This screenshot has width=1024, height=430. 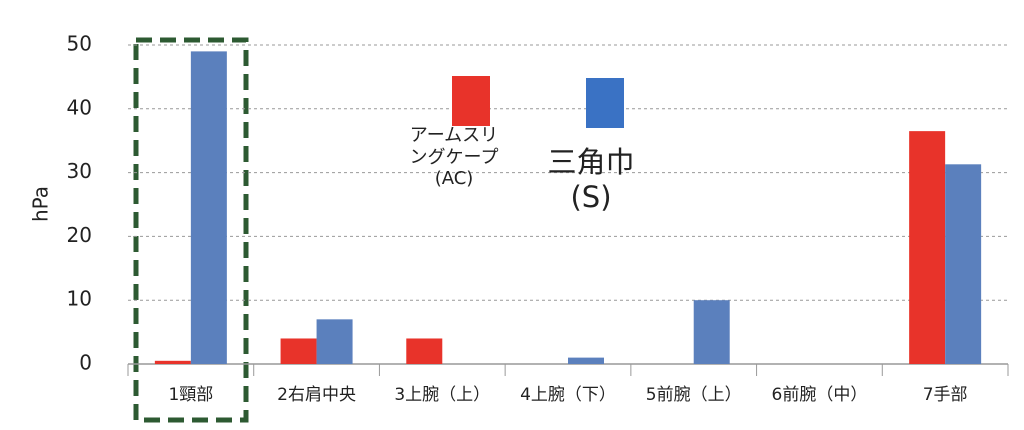 What do you see at coordinates (591, 179) in the screenshot?
I see `legend-label: 三角巾(S)` at bounding box center [591, 179].